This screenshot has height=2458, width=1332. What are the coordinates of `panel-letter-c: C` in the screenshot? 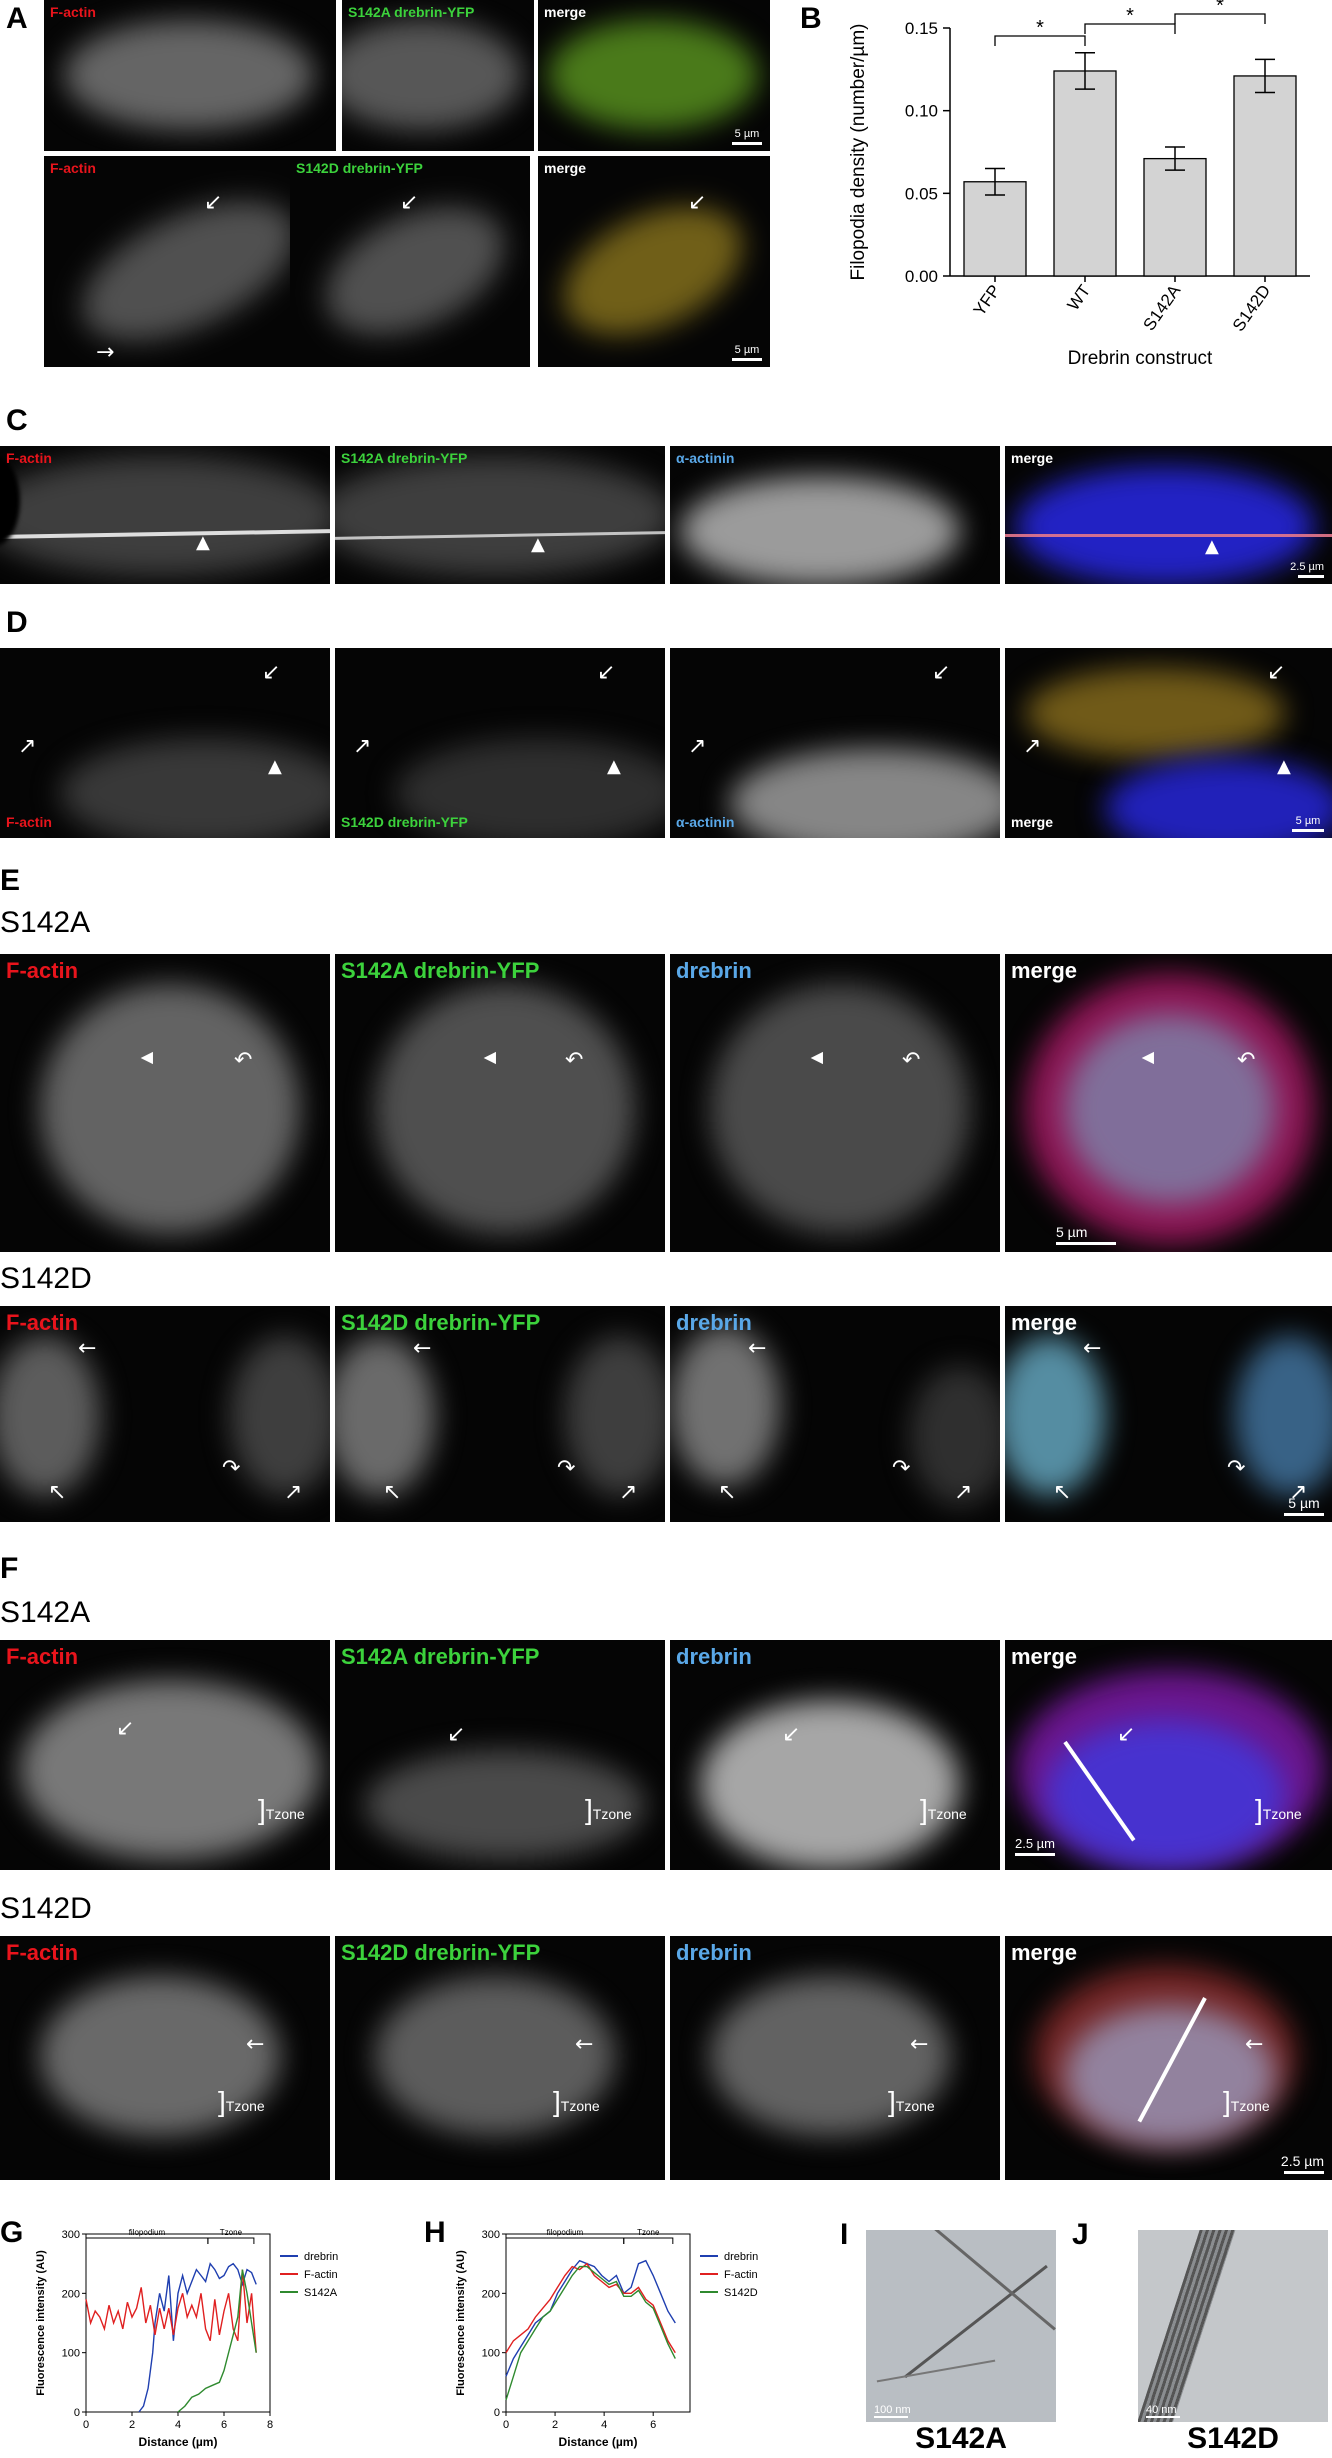 It's located at (17, 421).